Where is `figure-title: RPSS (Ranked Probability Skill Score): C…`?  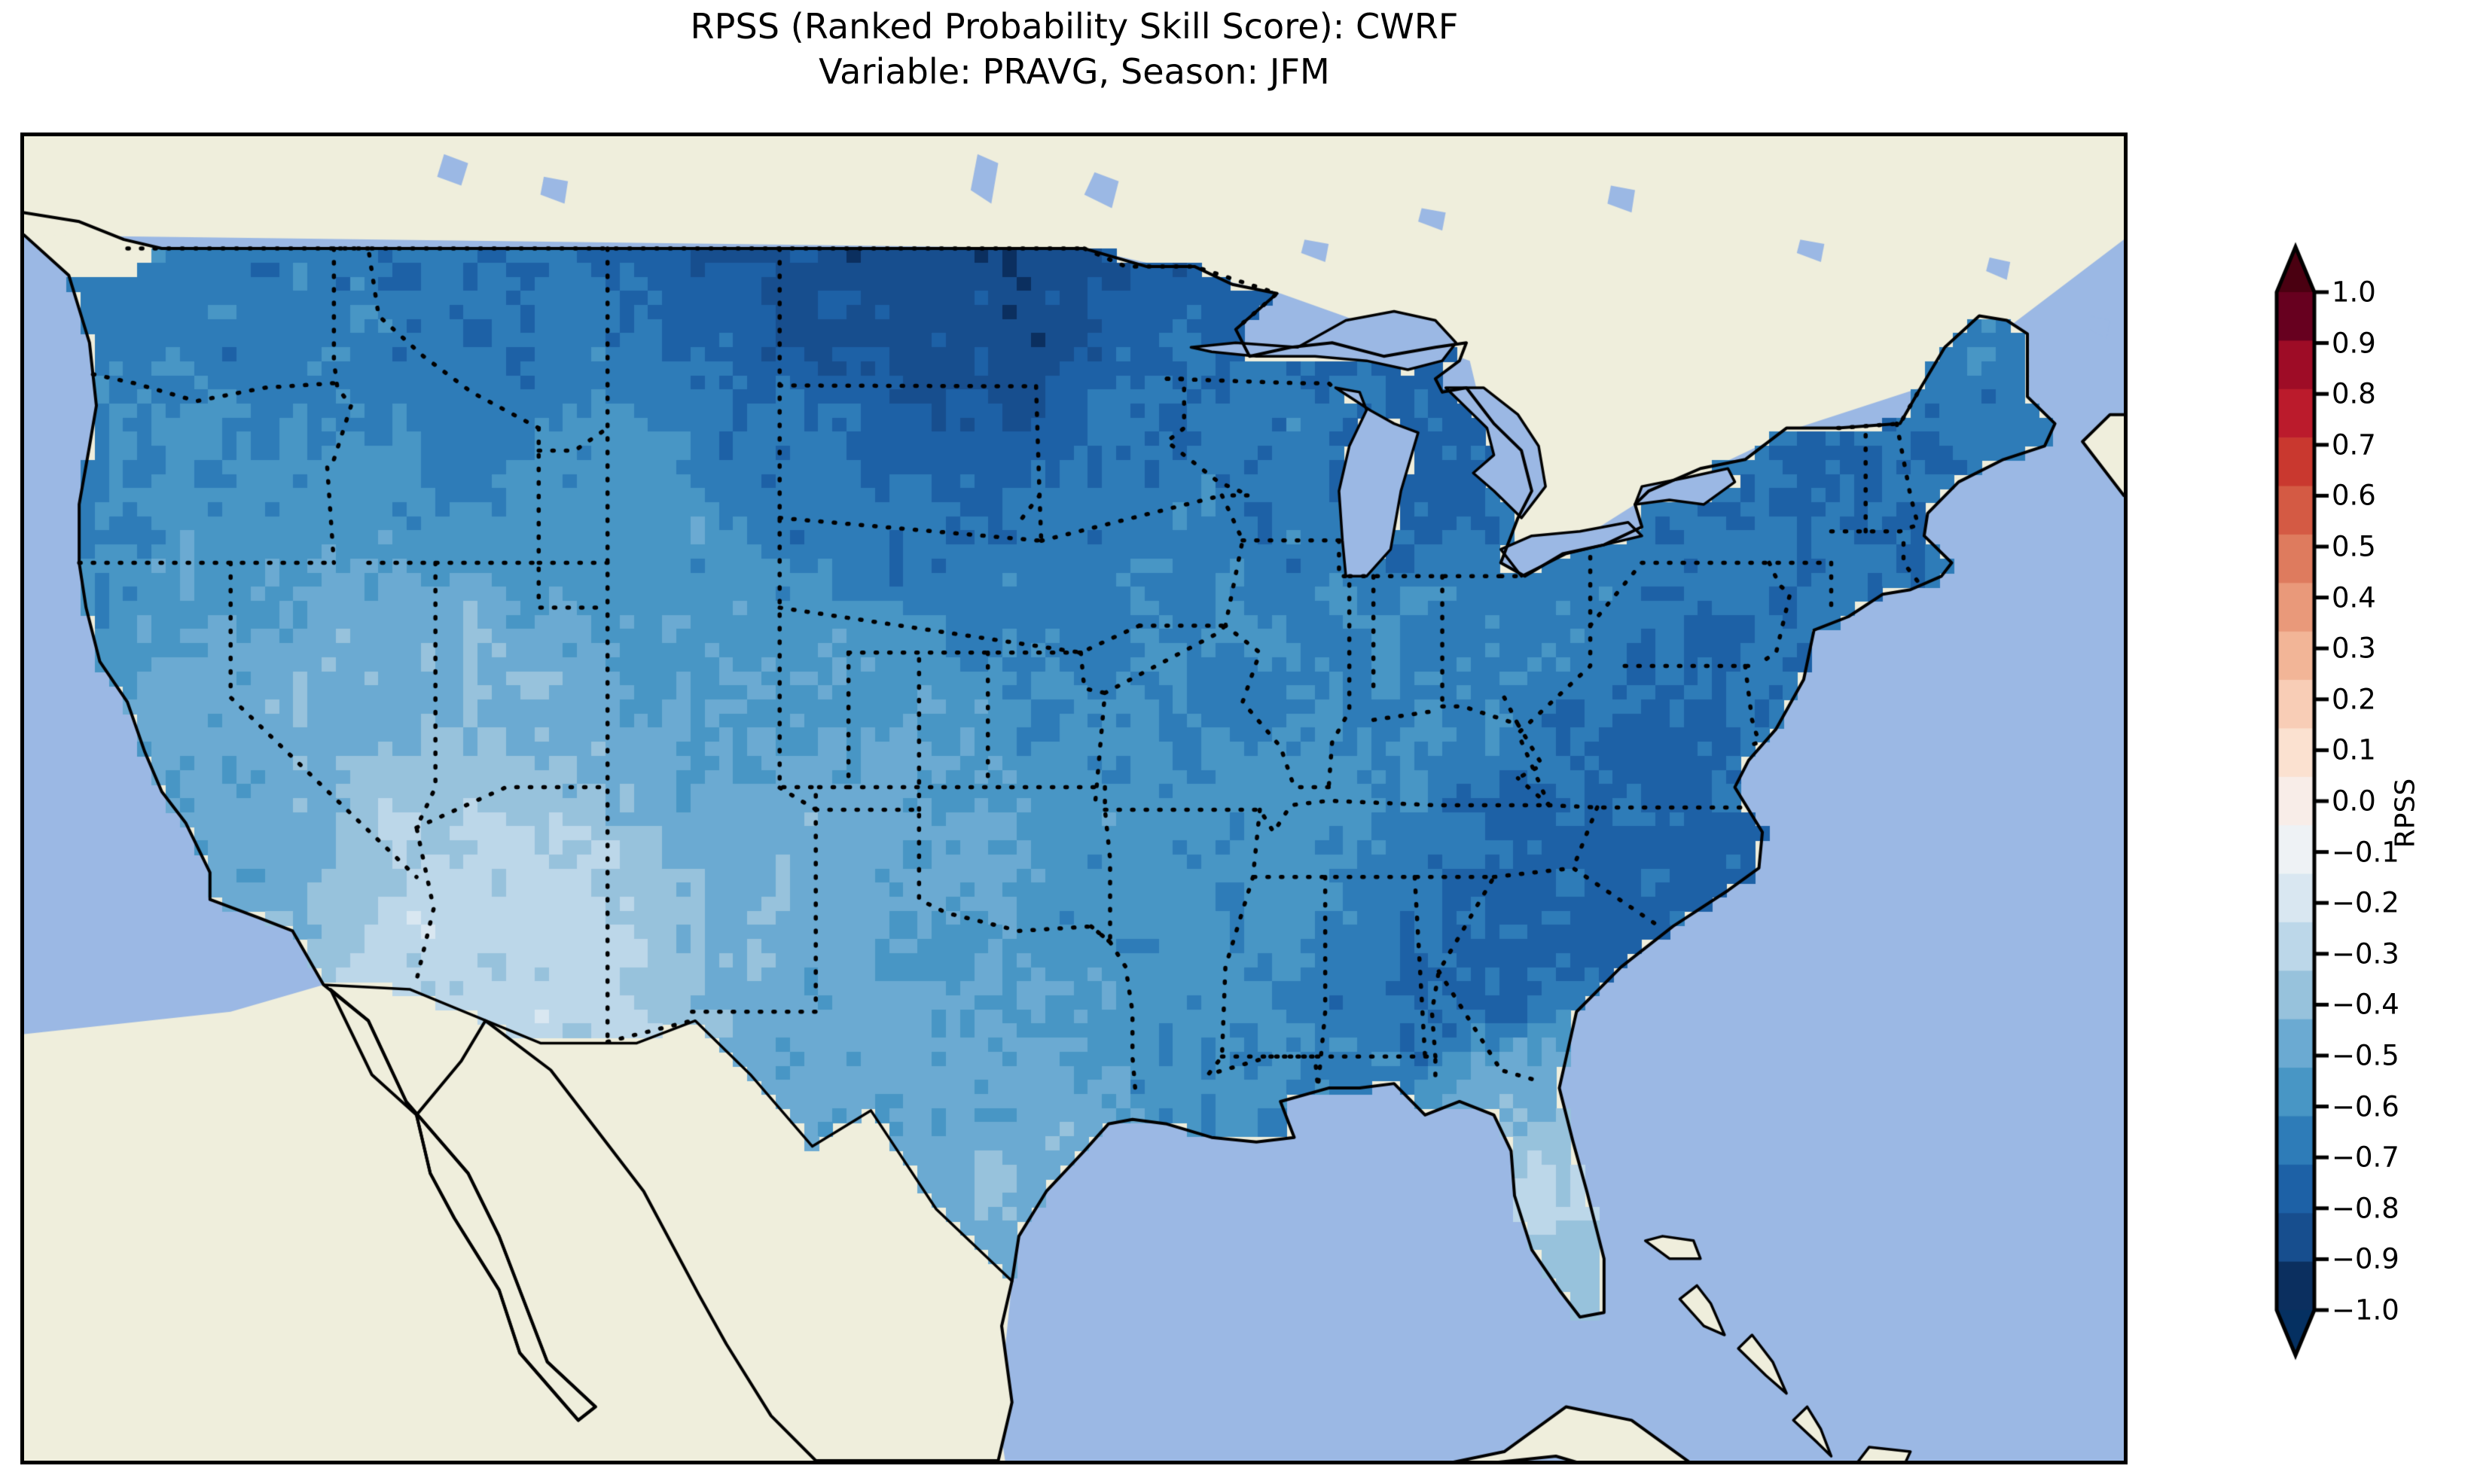
figure-title: RPSS (Ranked Probability Skill Score): C… is located at coordinates (1074, 50).